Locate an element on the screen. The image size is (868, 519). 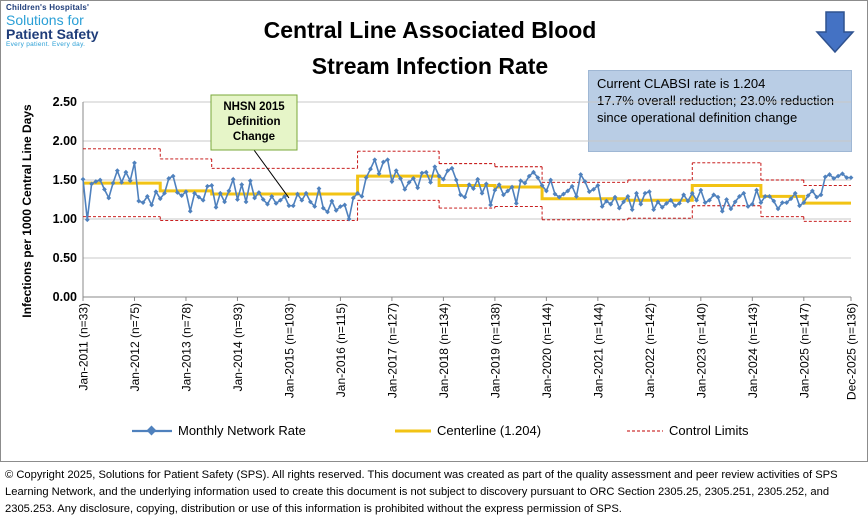
y-tick-label: 1.00 is located at coordinates (65, 219).